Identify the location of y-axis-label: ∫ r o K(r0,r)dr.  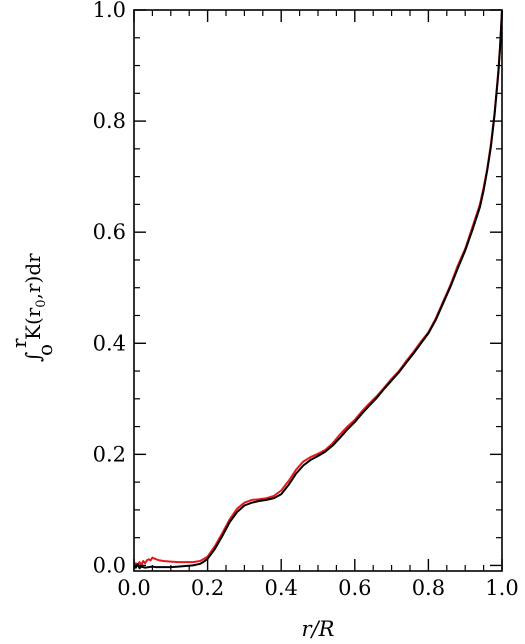
(32, 307).